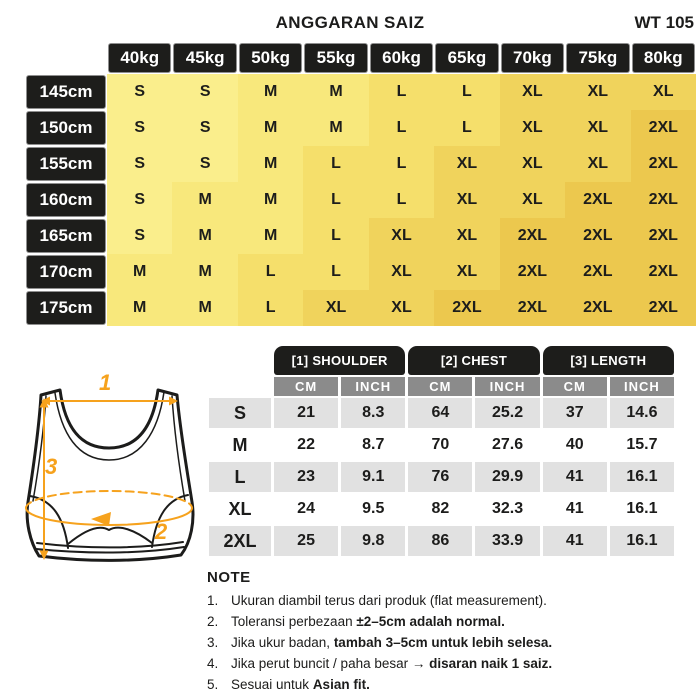  I want to click on label-3-length: 3, so click(51, 466).